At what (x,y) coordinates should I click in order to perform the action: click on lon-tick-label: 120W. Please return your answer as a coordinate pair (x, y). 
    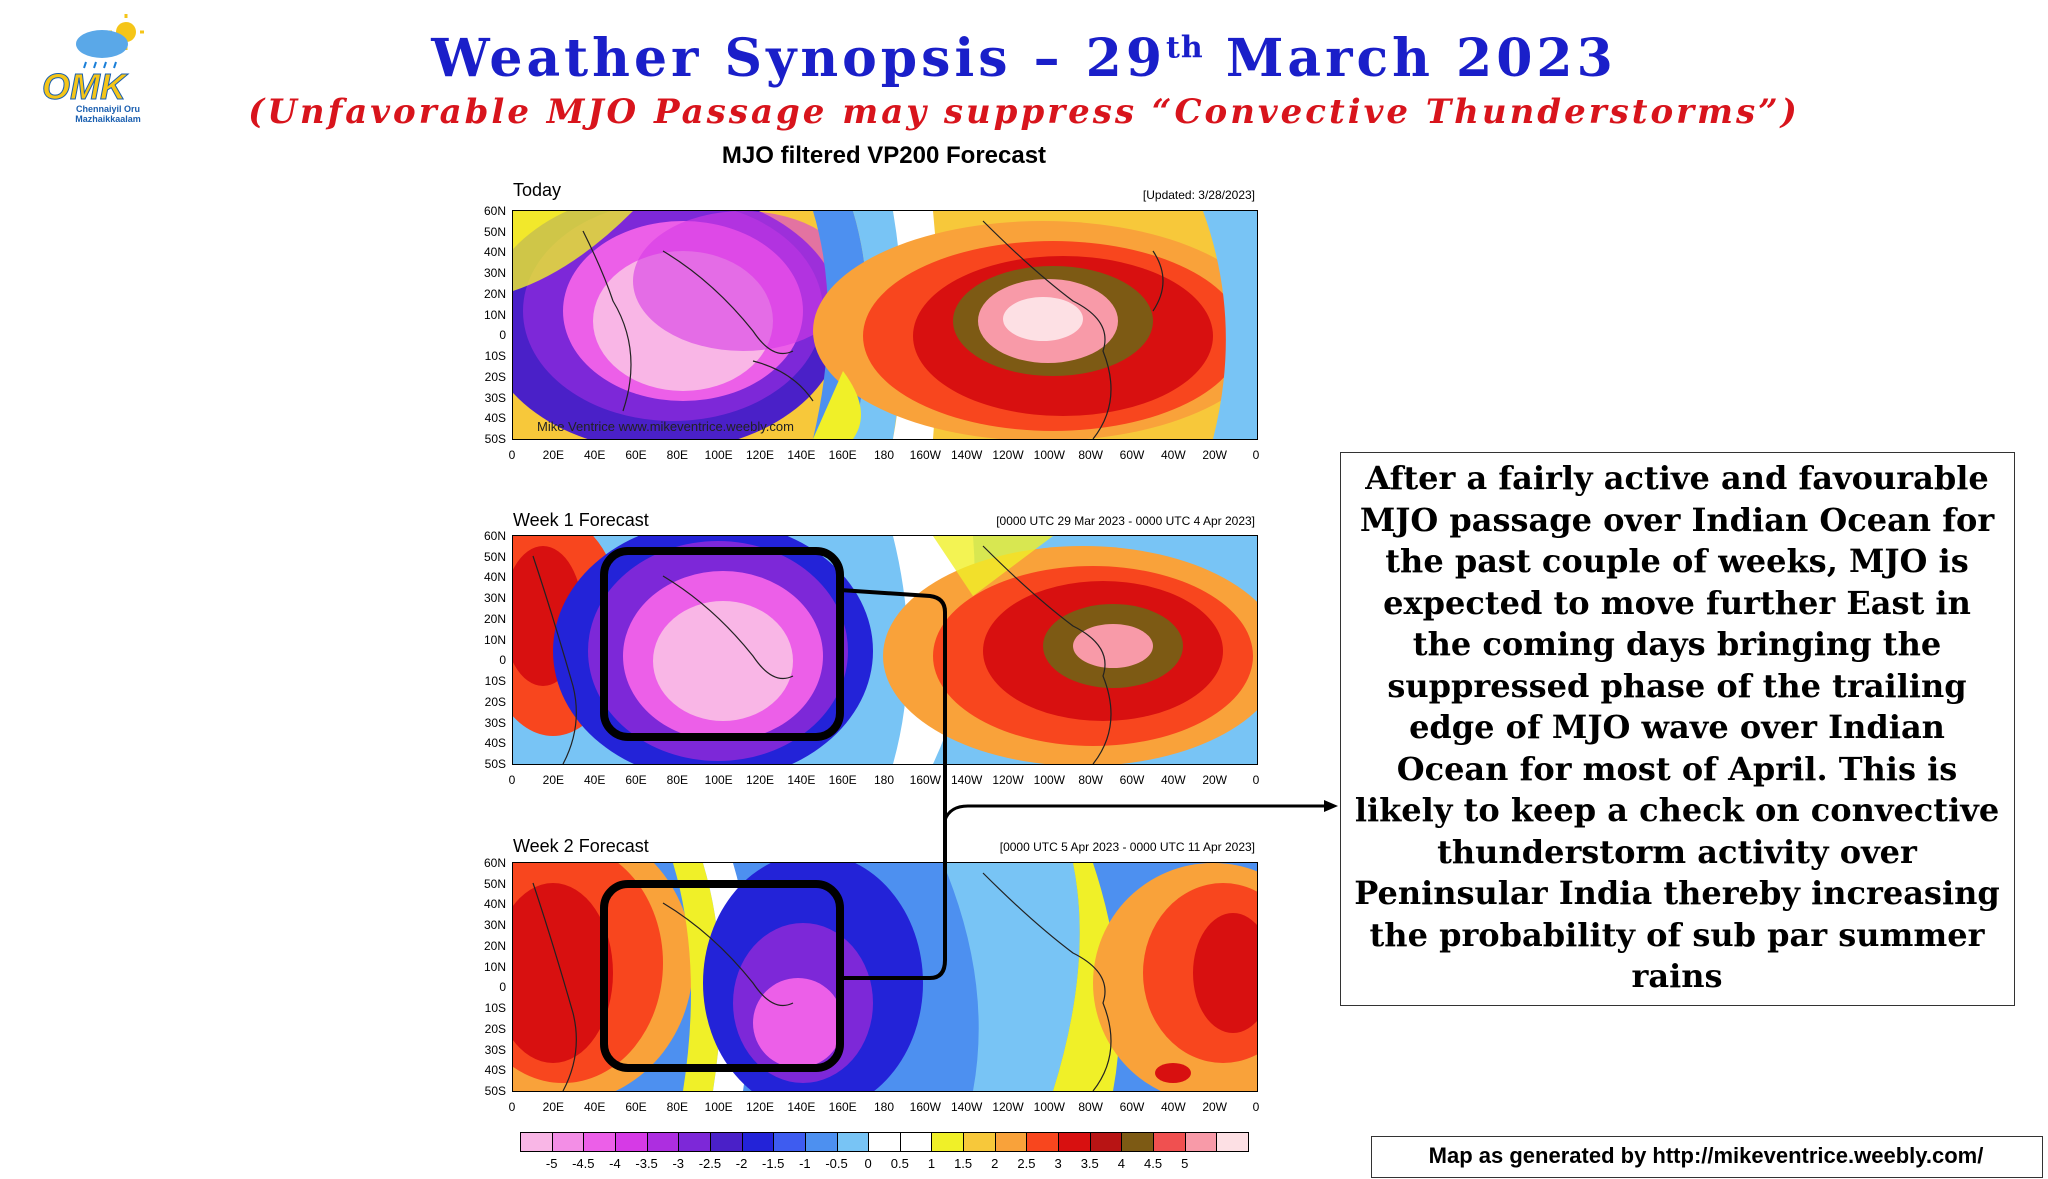
    Looking at the image, I should click on (1008, 1107).